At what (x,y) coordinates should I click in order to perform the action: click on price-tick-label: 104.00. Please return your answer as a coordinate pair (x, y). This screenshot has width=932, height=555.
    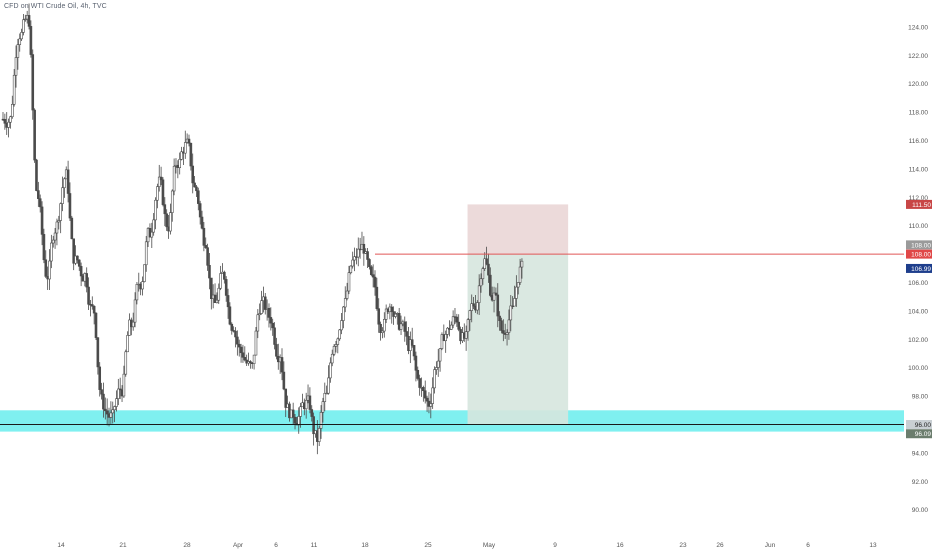
    Looking at the image, I should click on (918, 311).